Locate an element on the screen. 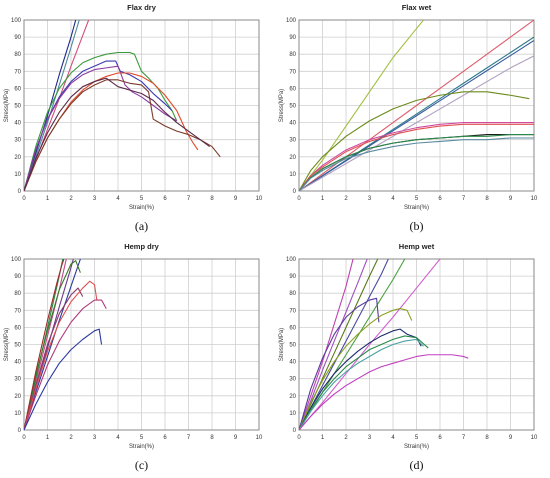 The width and height of the screenshot is (550, 478). chart-title: Hemp wet is located at coordinates (417, 246).